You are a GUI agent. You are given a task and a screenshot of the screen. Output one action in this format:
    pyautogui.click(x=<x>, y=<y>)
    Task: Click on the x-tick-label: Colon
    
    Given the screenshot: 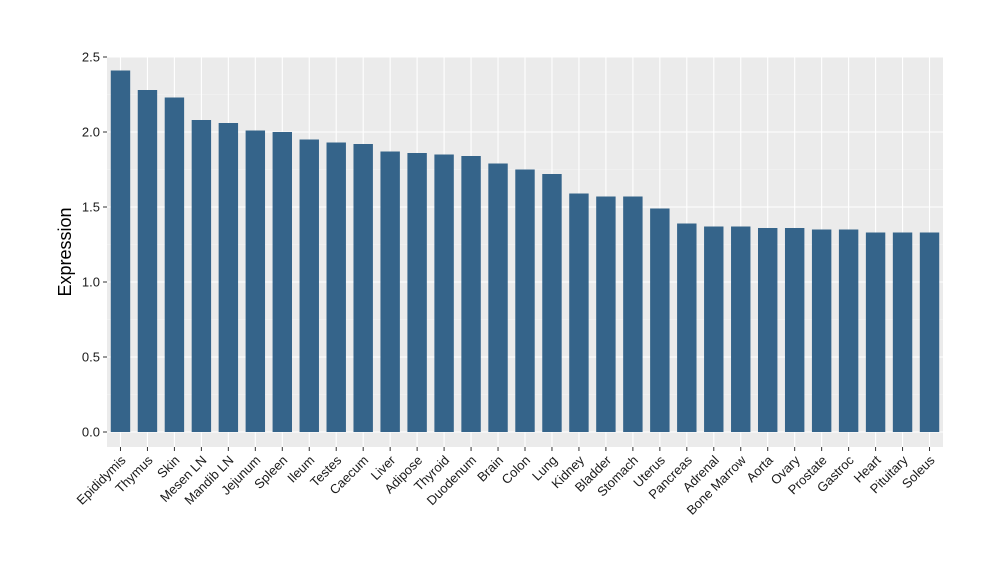 What is the action you would take?
    pyautogui.click(x=515, y=470)
    